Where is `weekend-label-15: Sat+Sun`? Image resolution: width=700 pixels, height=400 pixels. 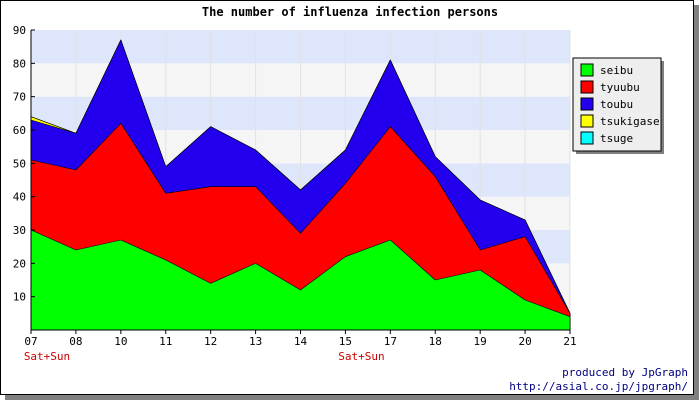 weekend-label-15: Sat+Sun is located at coordinates (361, 356).